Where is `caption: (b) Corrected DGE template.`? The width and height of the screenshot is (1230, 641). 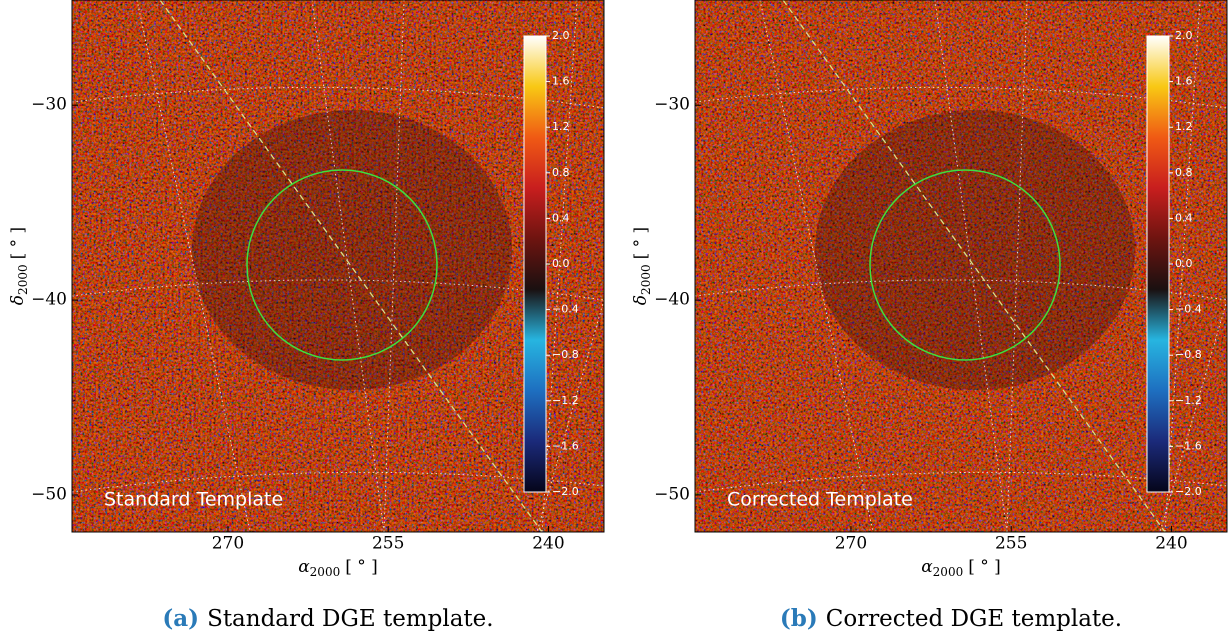 caption: (b) Corrected DGE template. is located at coordinates (951, 618).